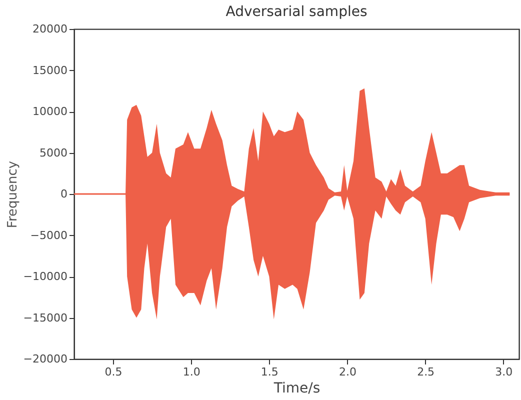 This screenshot has width=521, height=400. I want to click on x-tick-label: 1.5, so click(269, 372).